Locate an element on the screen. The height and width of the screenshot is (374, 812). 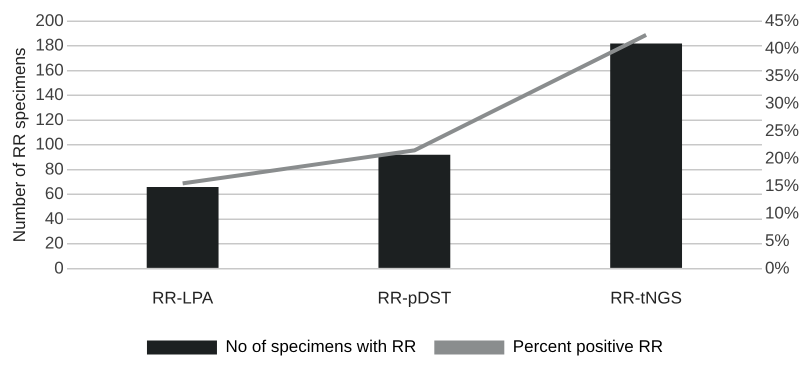
y2-tick-label: 35% is located at coordinates (782, 75).